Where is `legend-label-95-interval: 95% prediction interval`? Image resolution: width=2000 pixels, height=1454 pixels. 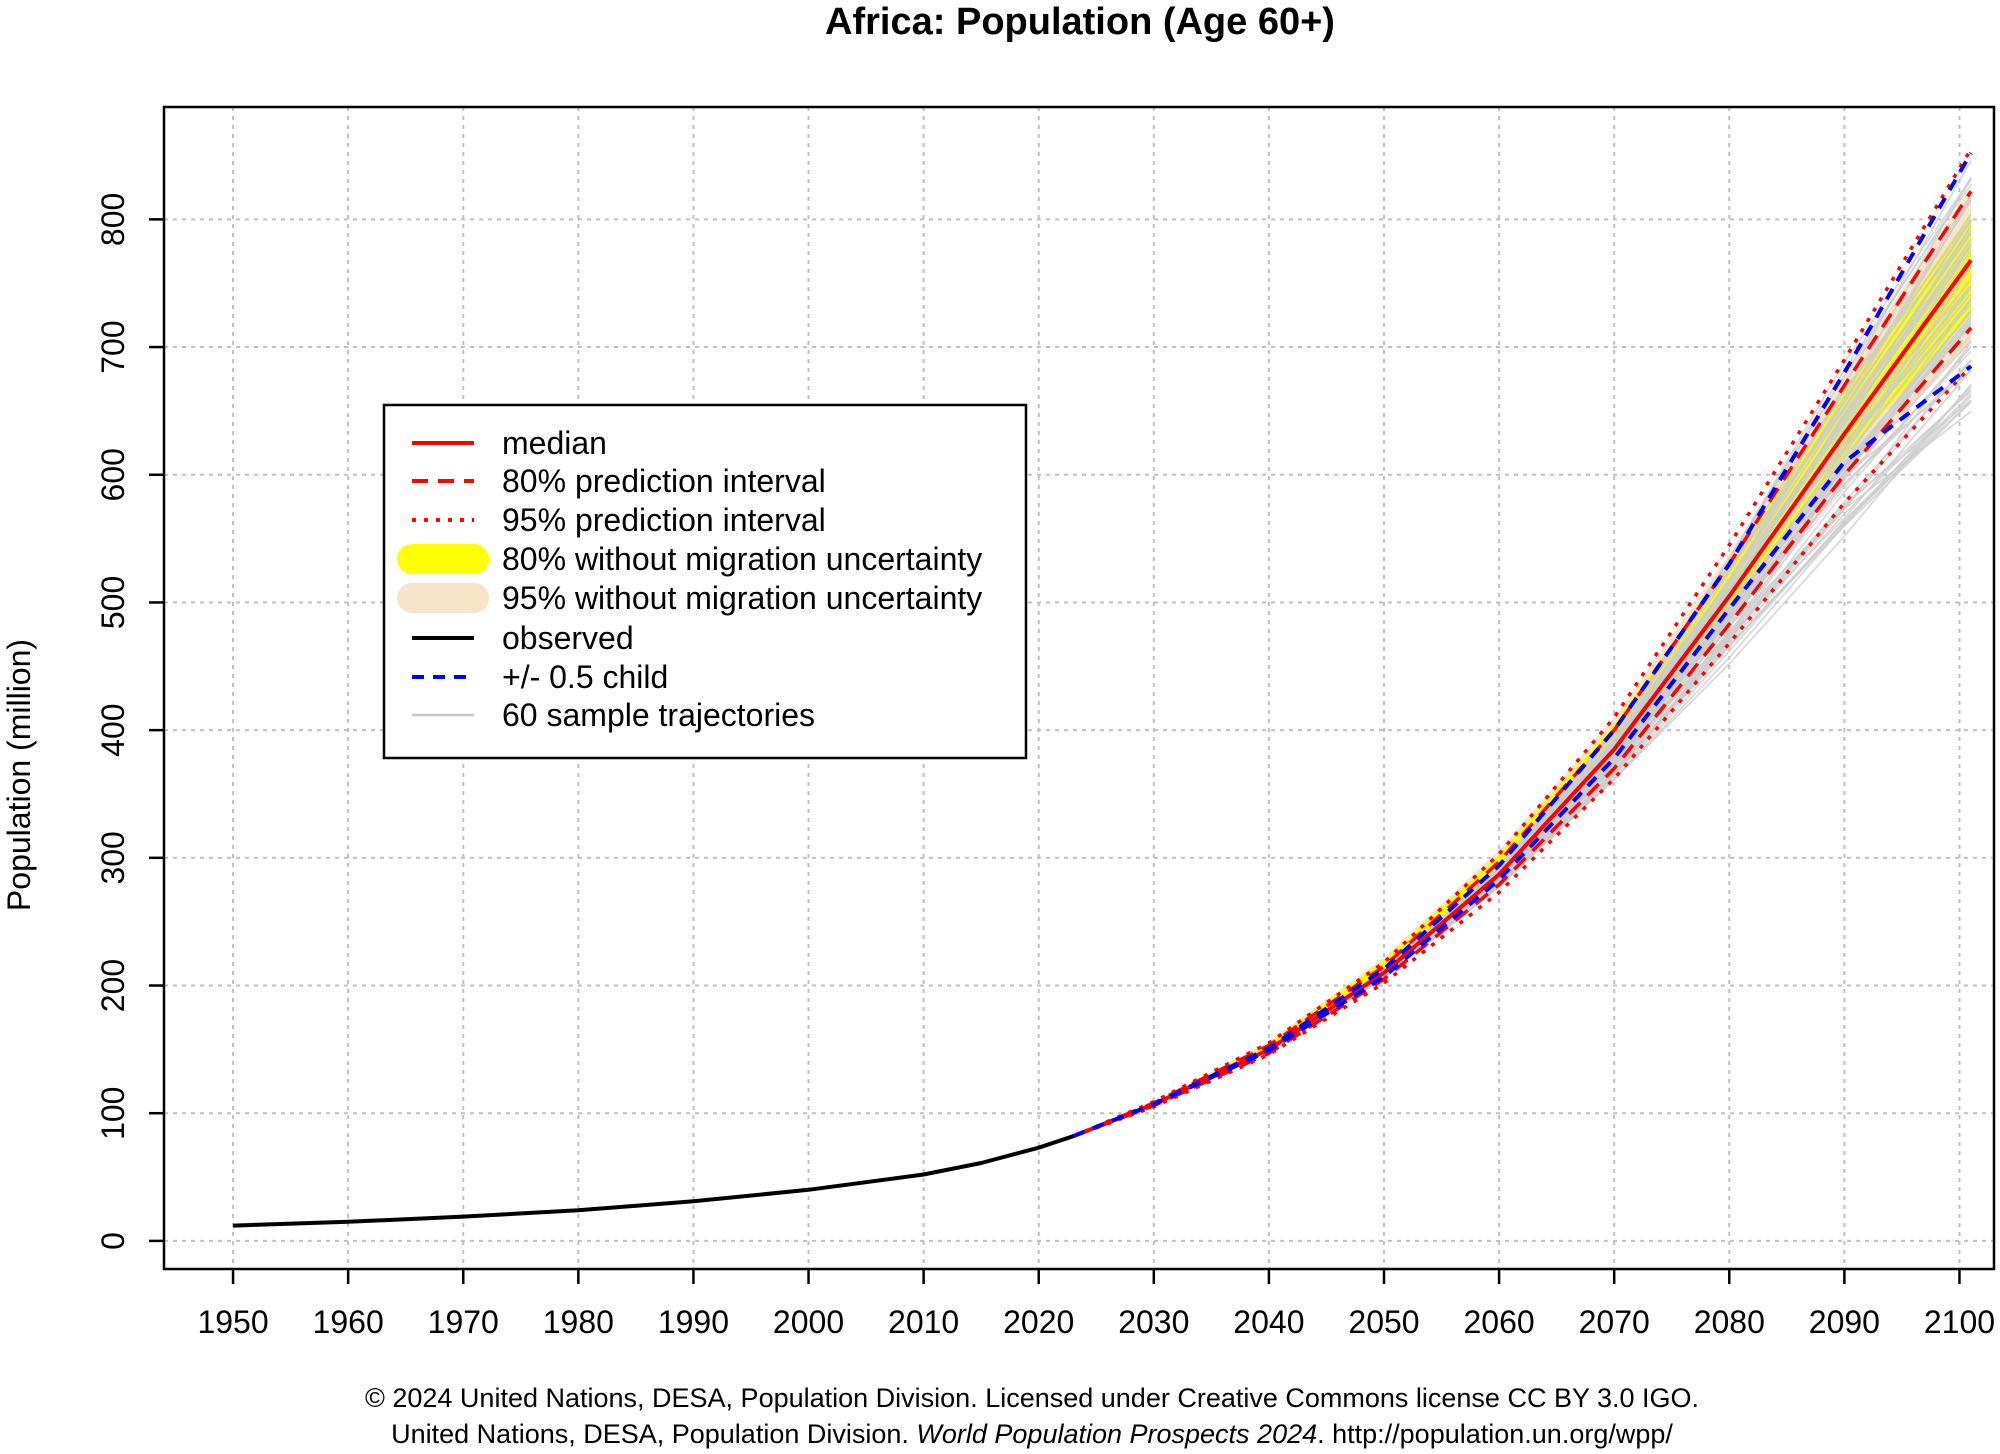
legend-label-95-interval: 95% prediction interval is located at coordinates (664, 520).